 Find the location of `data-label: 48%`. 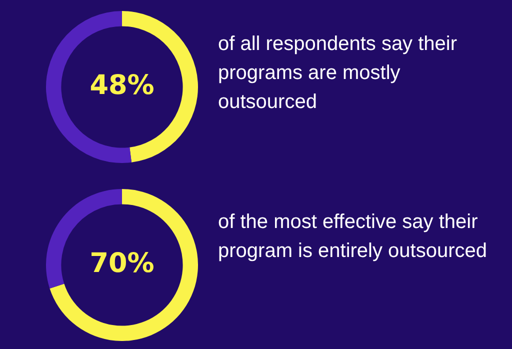

data-label: 48% is located at coordinates (122, 86).